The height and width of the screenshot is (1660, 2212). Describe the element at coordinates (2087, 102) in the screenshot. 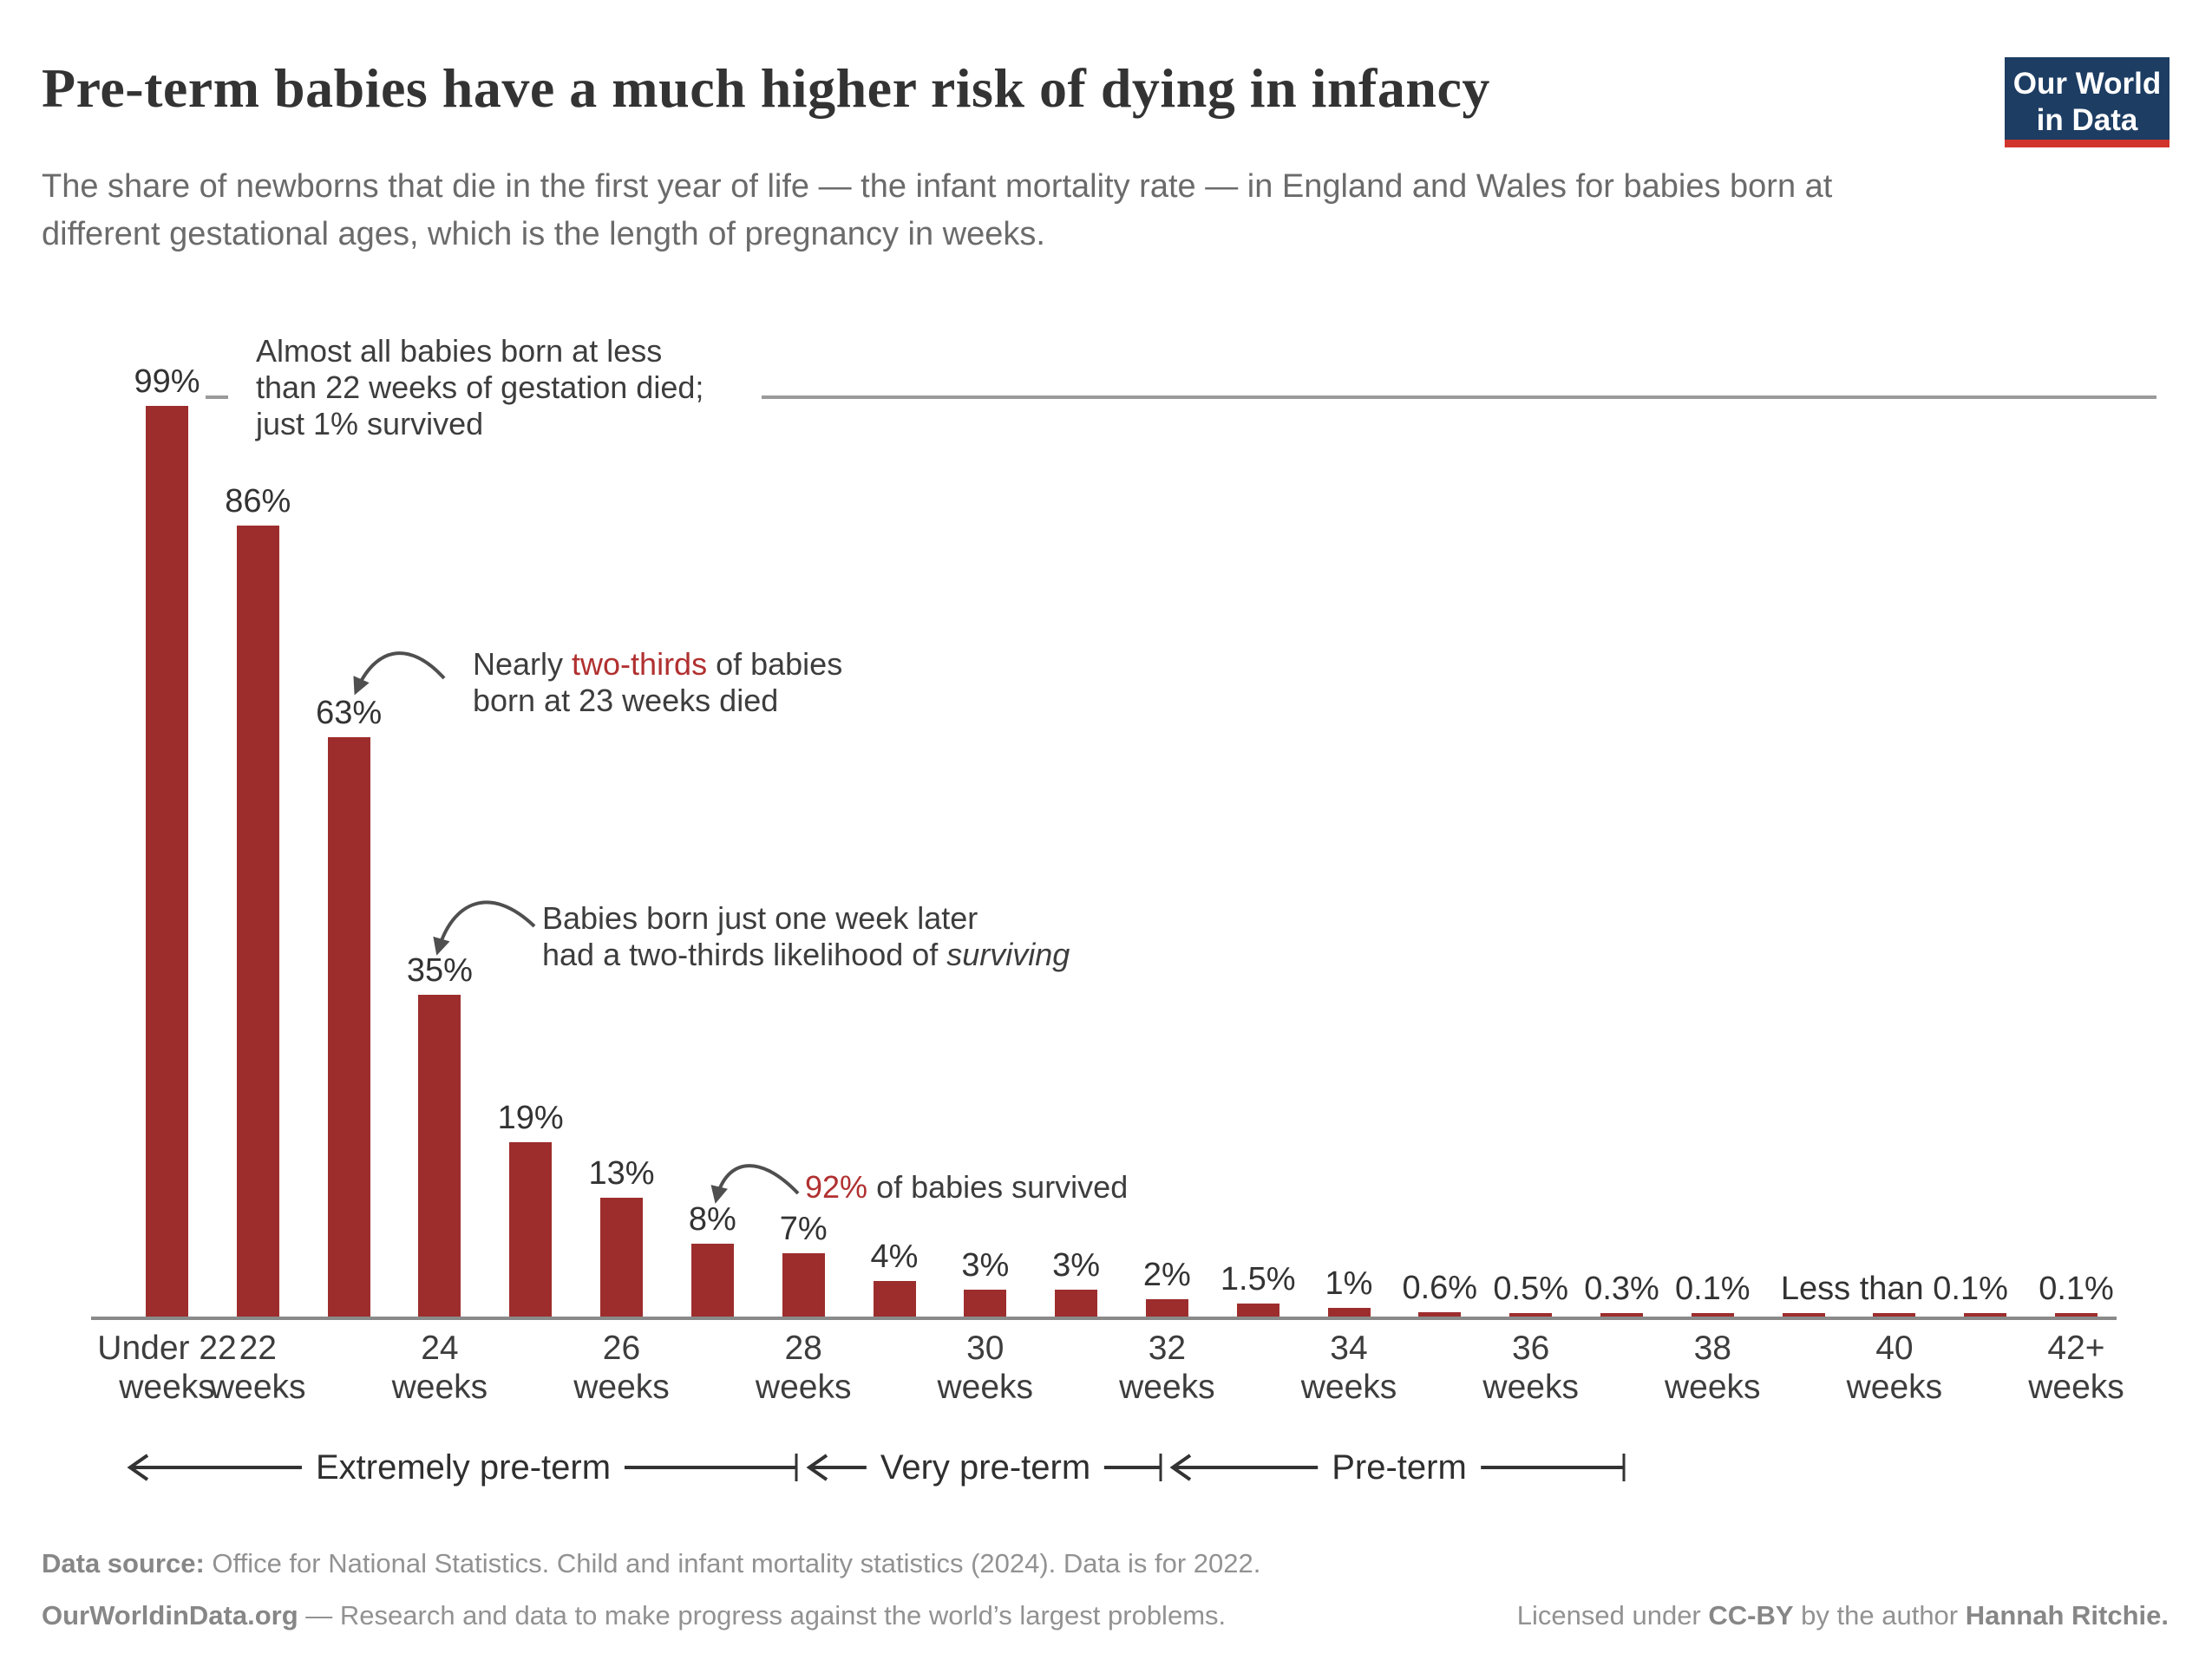

I see `owid-logo: Our World in Data` at that location.